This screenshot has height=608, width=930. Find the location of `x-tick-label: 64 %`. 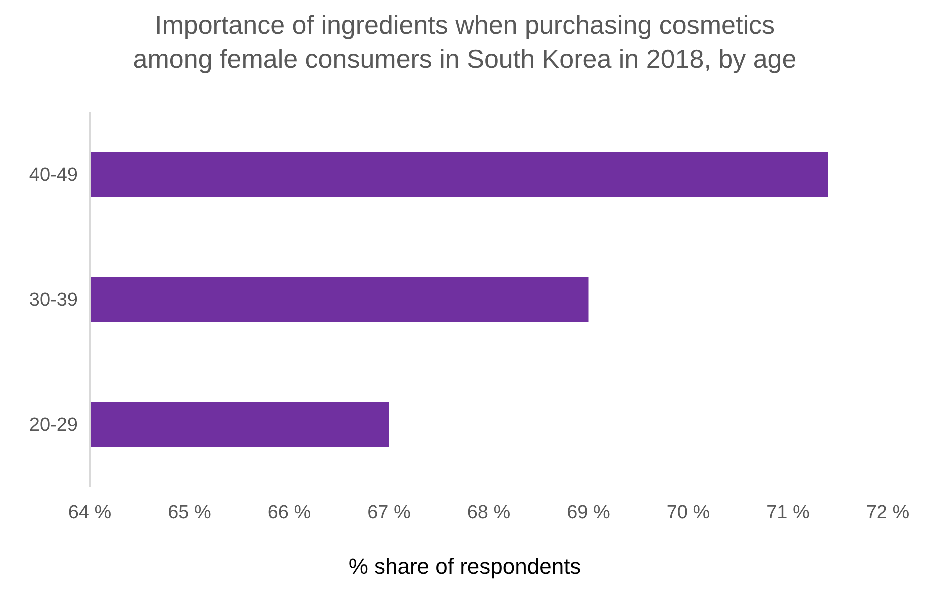

x-tick-label: 64 % is located at coordinates (90, 513).